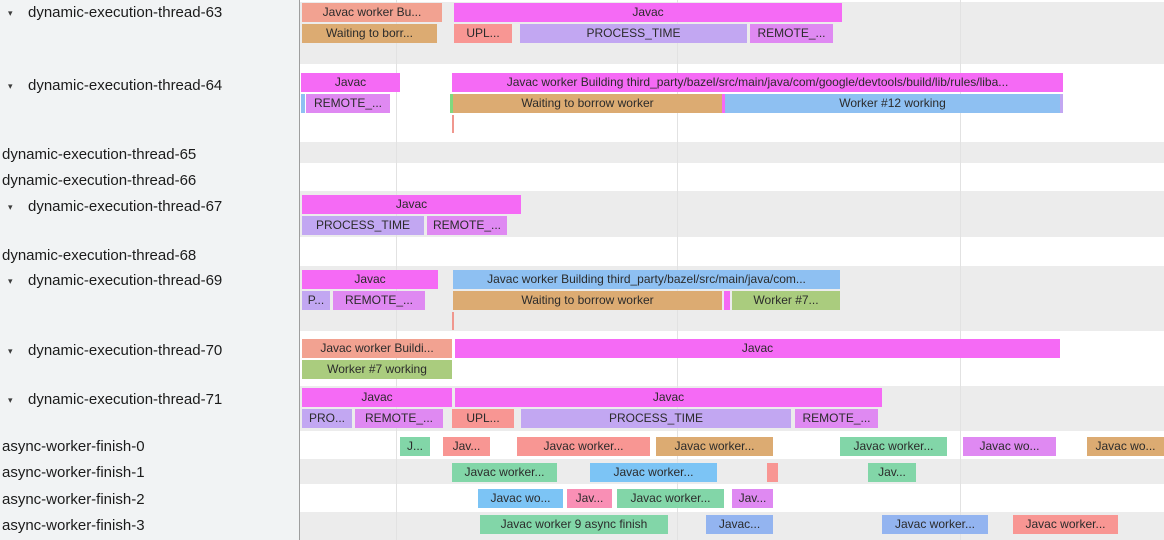 This screenshot has height=540, width=1164. Describe the element at coordinates (148, 13) in the screenshot. I see `track-label-dynamic-execution-thread-63: ▾ dynamic-execution-thread-63` at that location.